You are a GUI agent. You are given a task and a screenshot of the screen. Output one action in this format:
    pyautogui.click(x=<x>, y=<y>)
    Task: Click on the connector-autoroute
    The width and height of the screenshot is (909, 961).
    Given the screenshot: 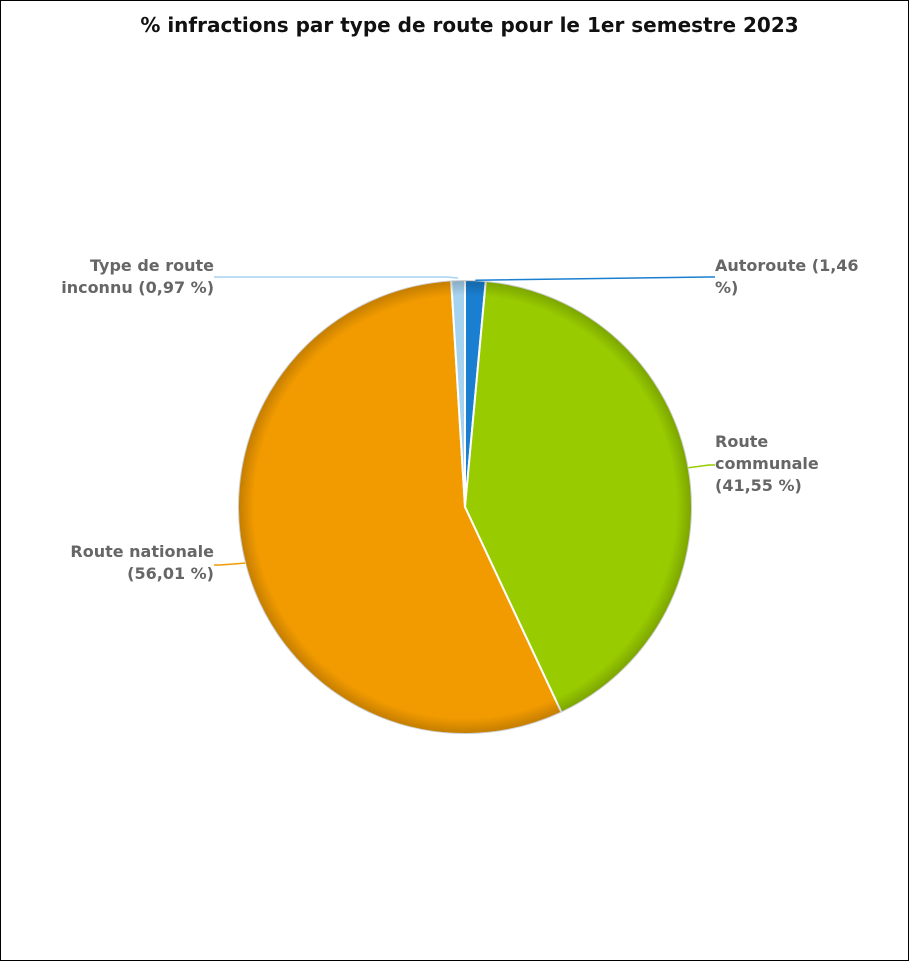 What is the action you would take?
    pyautogui.click(x=595, y=278)
    